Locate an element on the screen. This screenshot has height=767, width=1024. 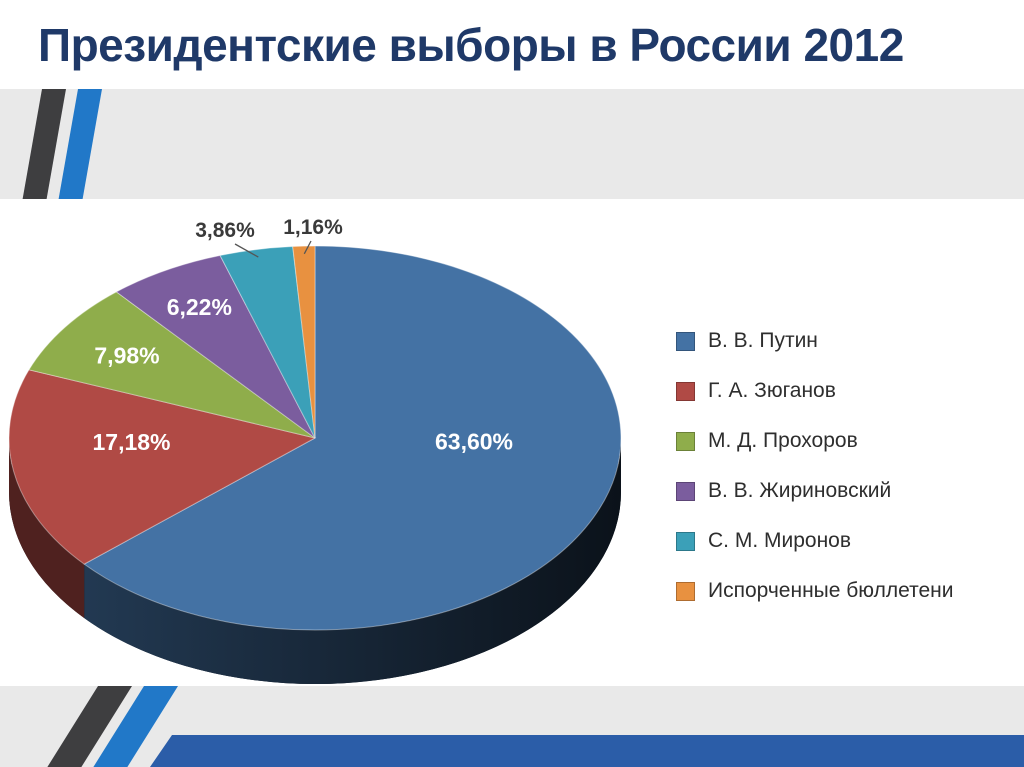
legend-item-1: Г. А. Зюганов is located at coordinates (814, 391).